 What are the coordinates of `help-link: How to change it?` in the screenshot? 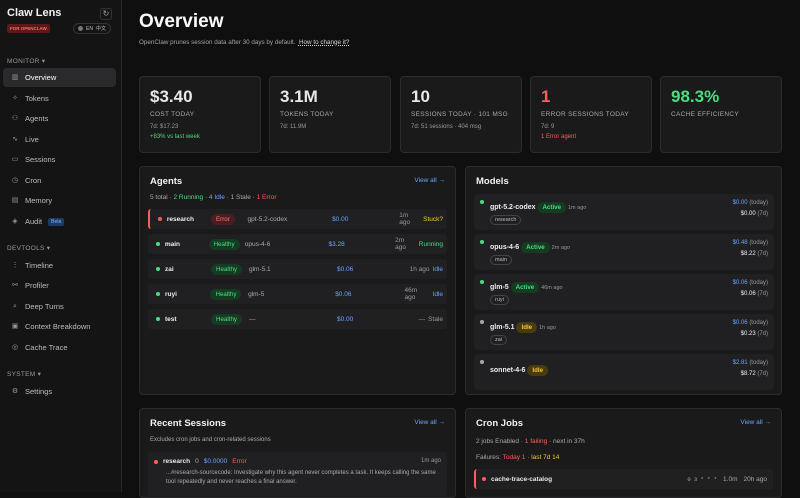 It's located at (324, 42).